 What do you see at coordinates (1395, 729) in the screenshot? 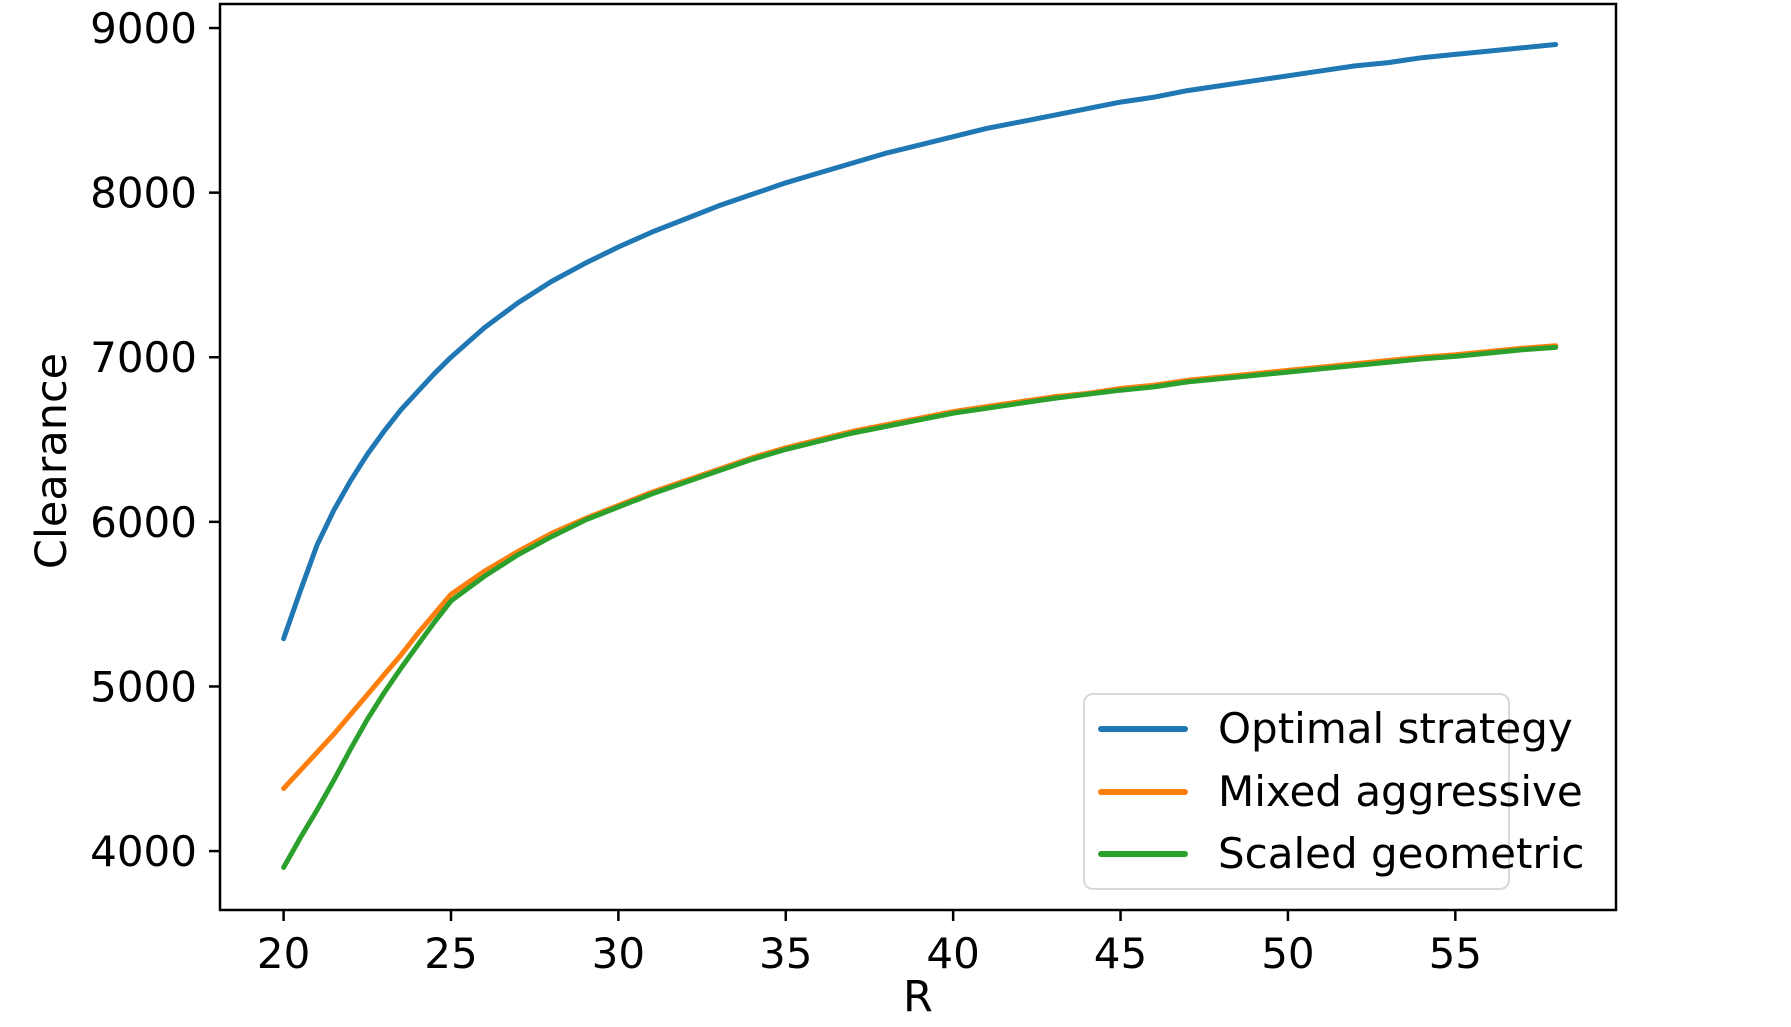
I see `legend-label: Optimal strategy` at bounding box center [1395, 729].